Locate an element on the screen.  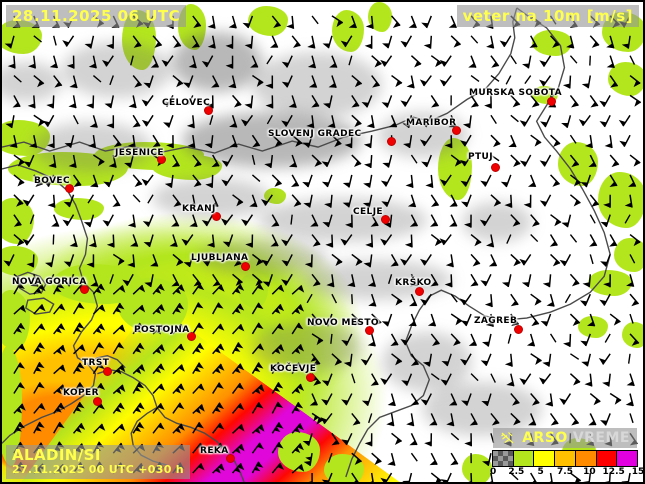
city-label: KOČEVJE is located at coordinates (293, 369).